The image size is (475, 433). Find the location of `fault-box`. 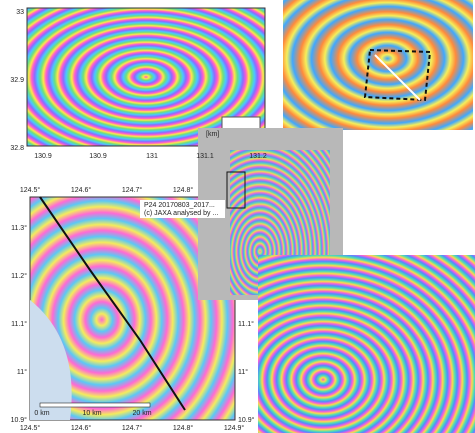

fault-box is located at coordinates (397, 75).